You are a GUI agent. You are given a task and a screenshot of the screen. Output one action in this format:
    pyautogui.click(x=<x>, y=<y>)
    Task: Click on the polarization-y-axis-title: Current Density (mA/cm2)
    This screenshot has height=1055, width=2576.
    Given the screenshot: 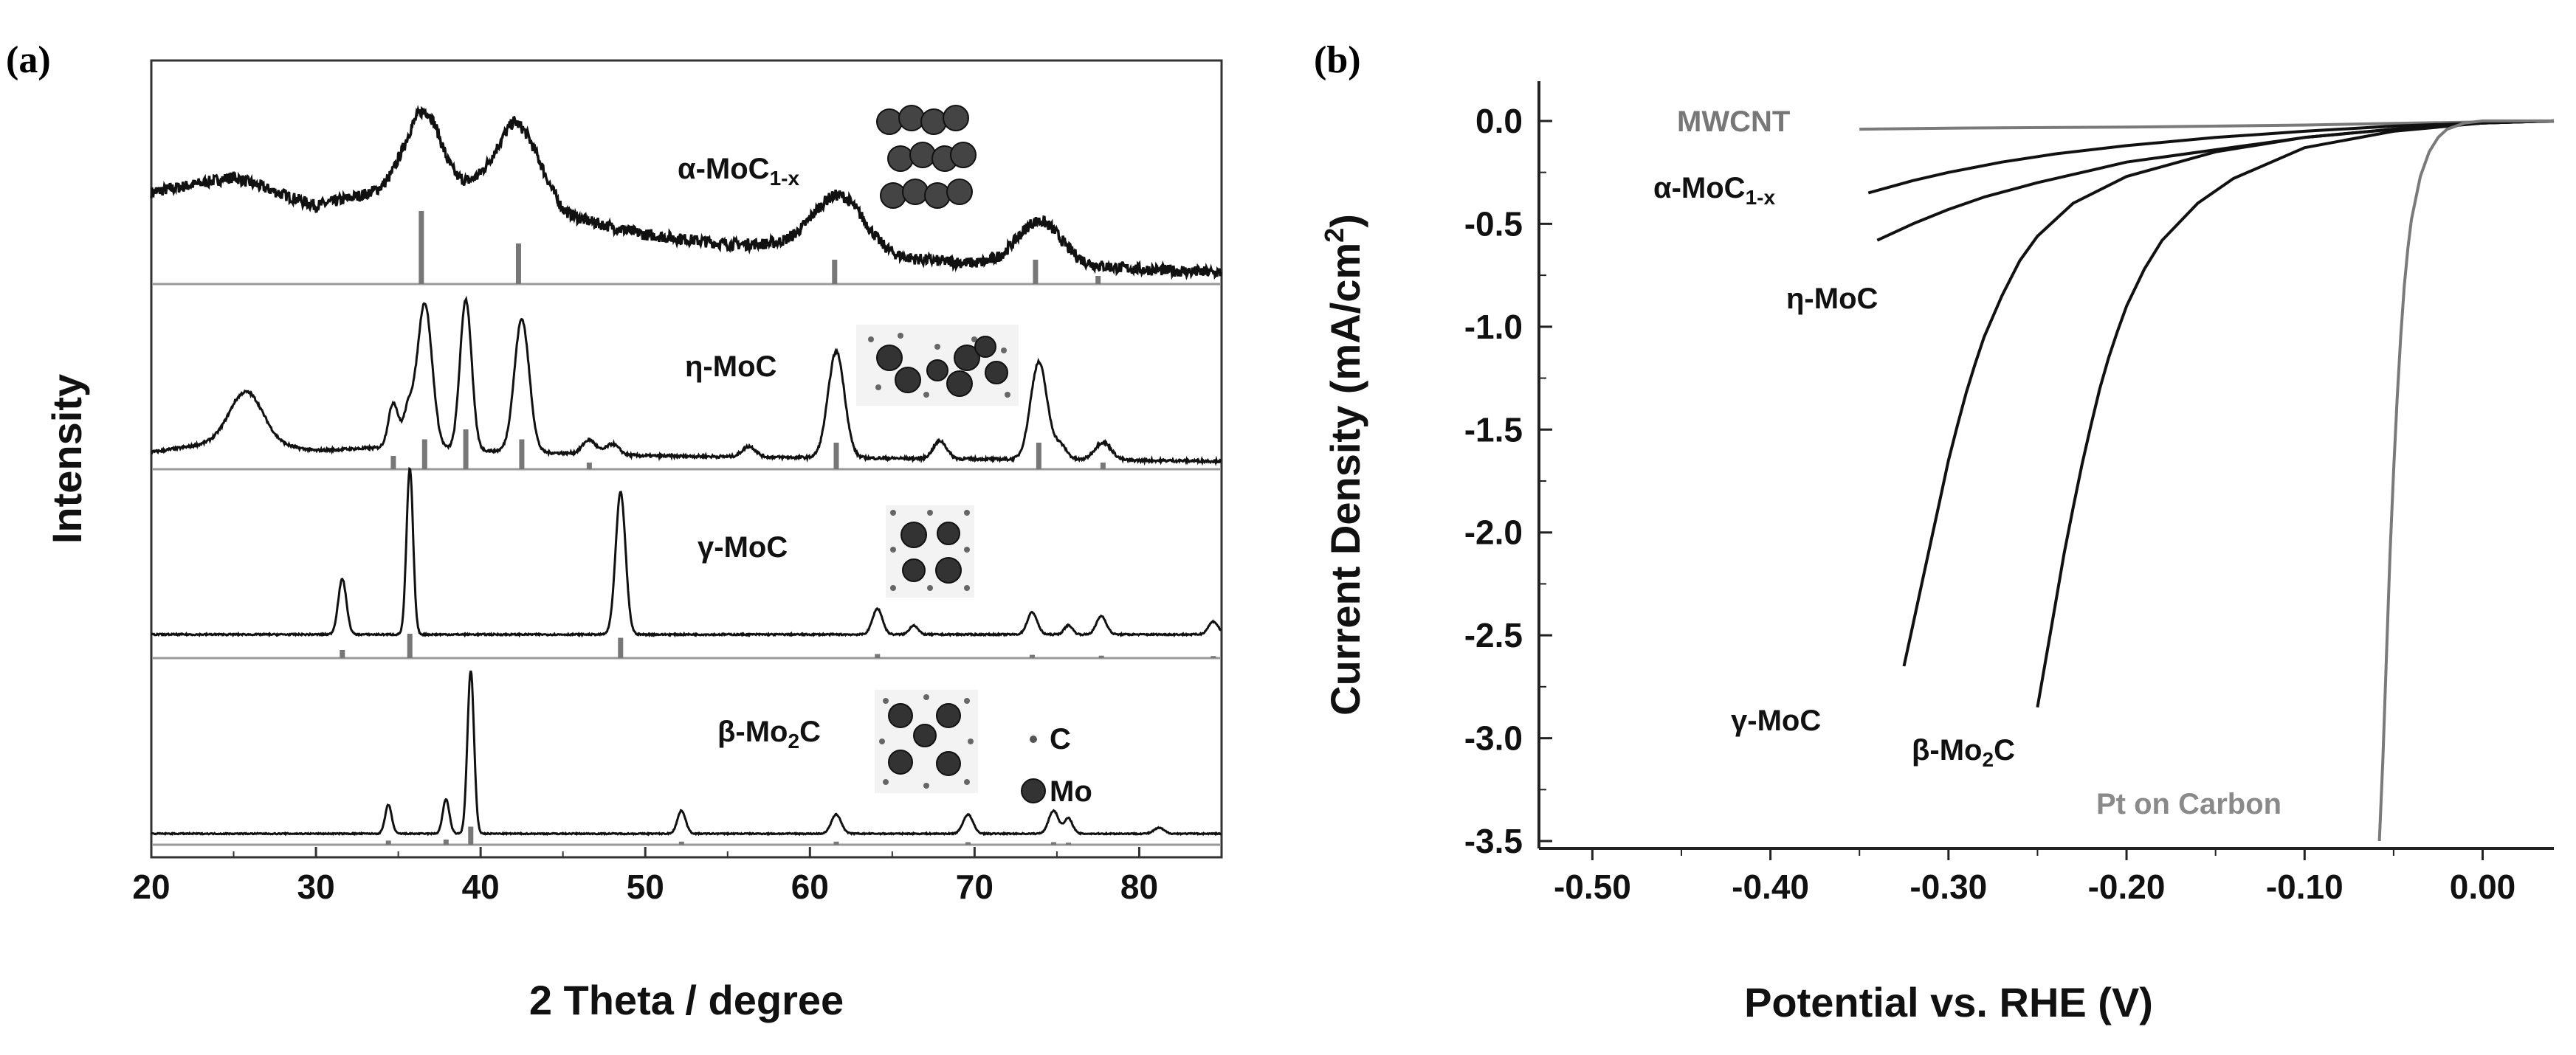 What is the action you would take?
    pyautogui.click(x=1344, y=465)
    